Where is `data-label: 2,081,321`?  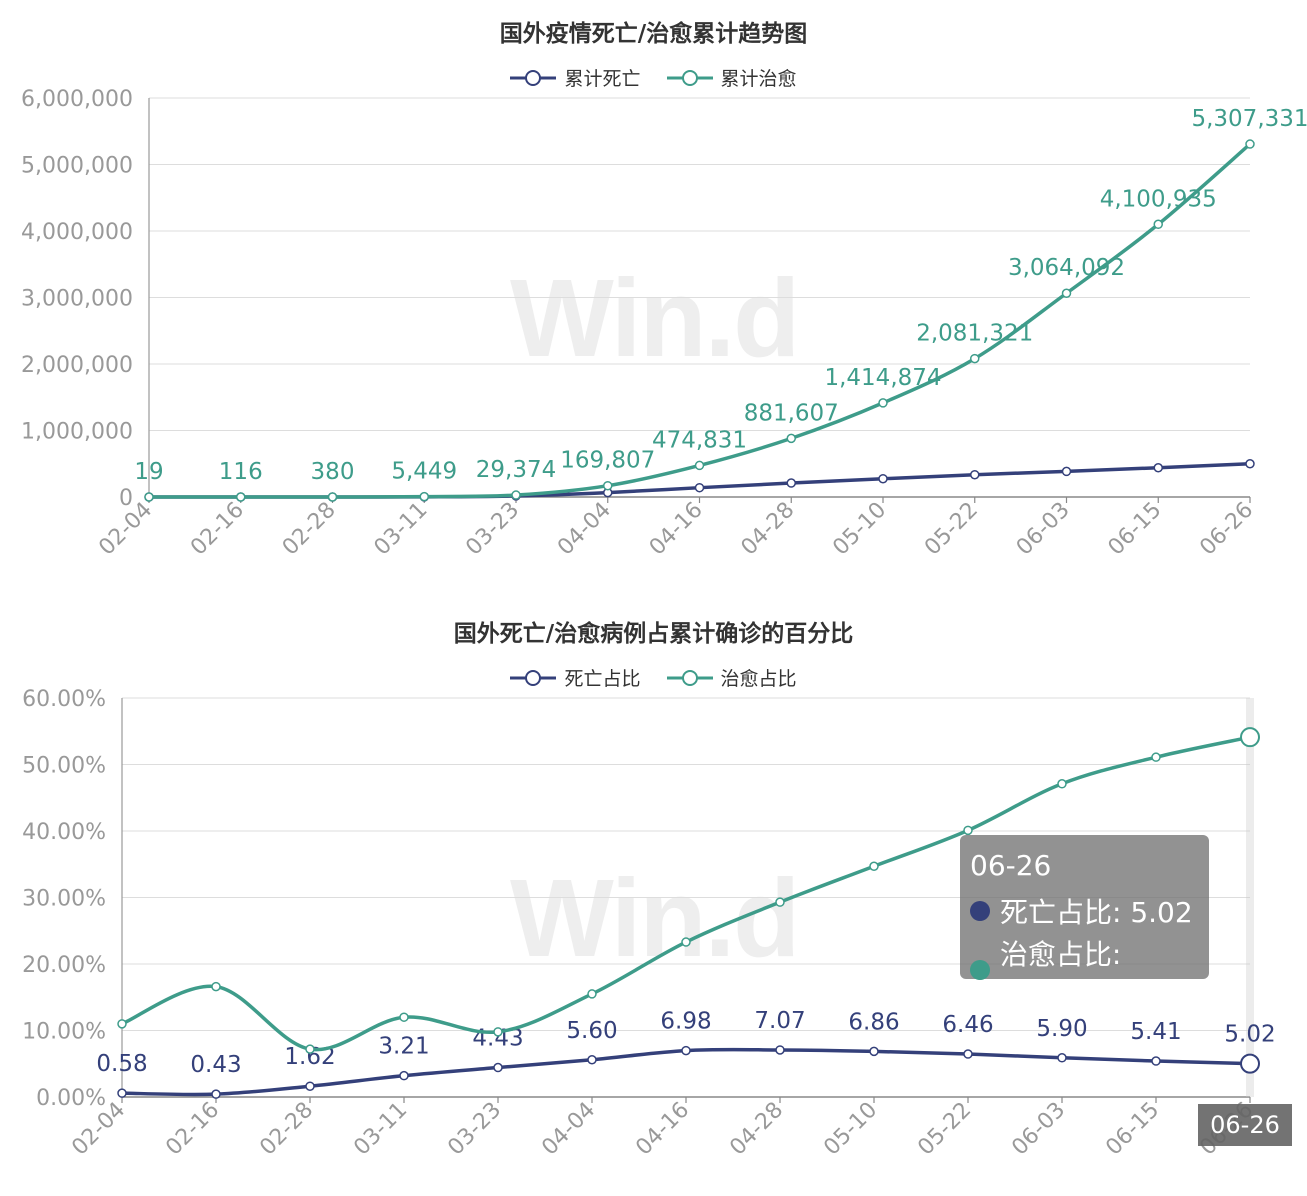
data-label: 2,081,321 is located at coordinates (974, 334).